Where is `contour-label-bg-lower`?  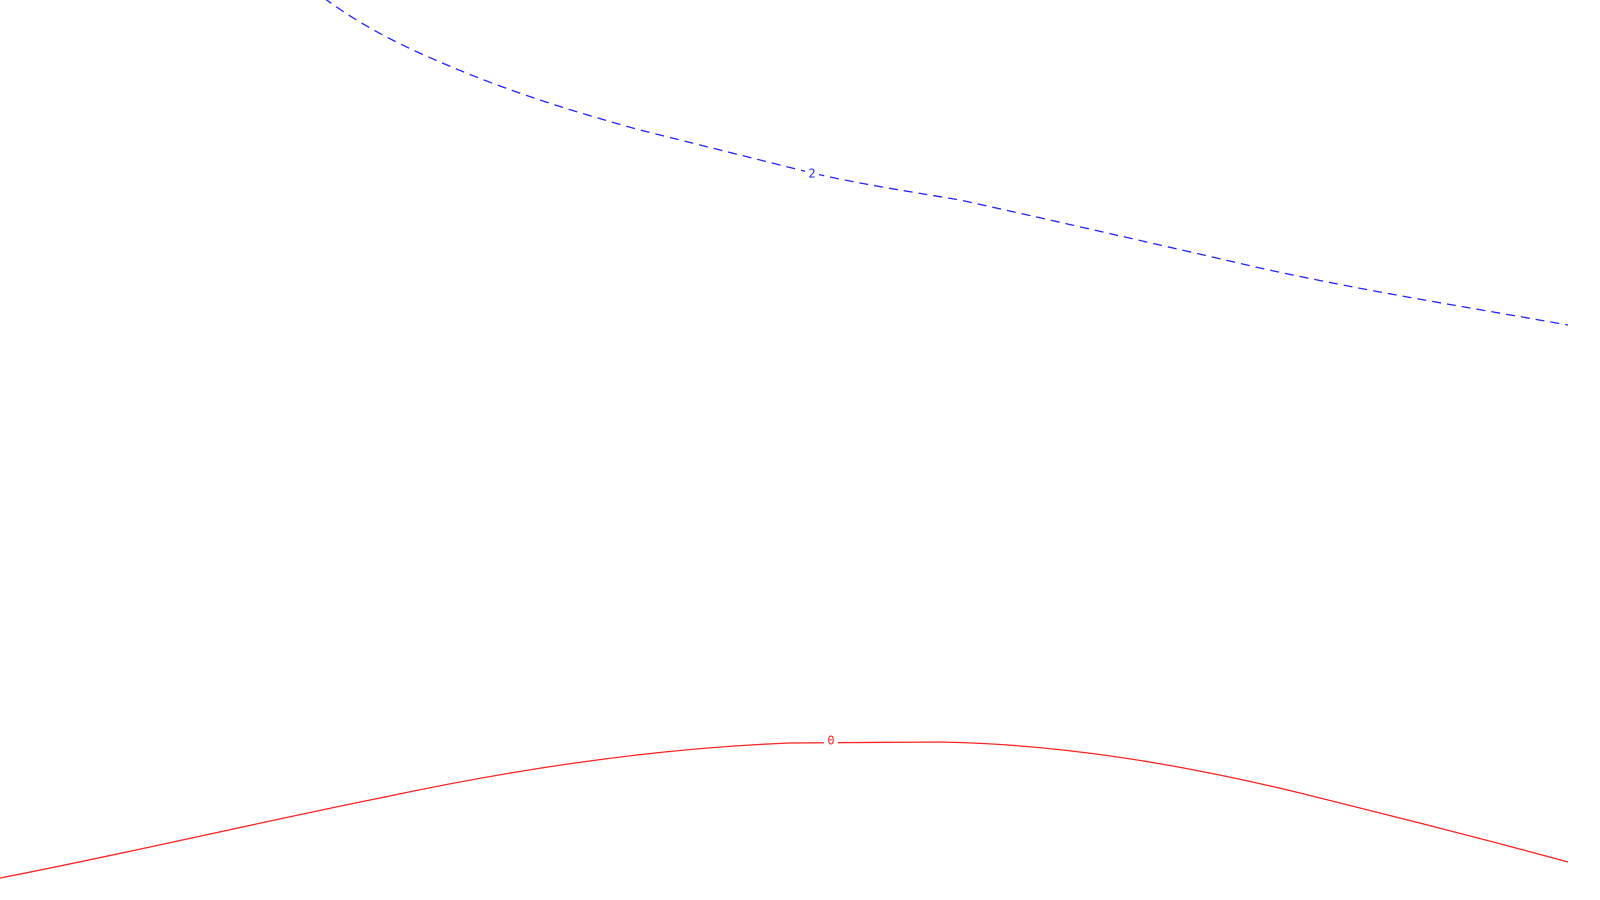
contour-label-bg-lower is located at coordinates (831, 741).